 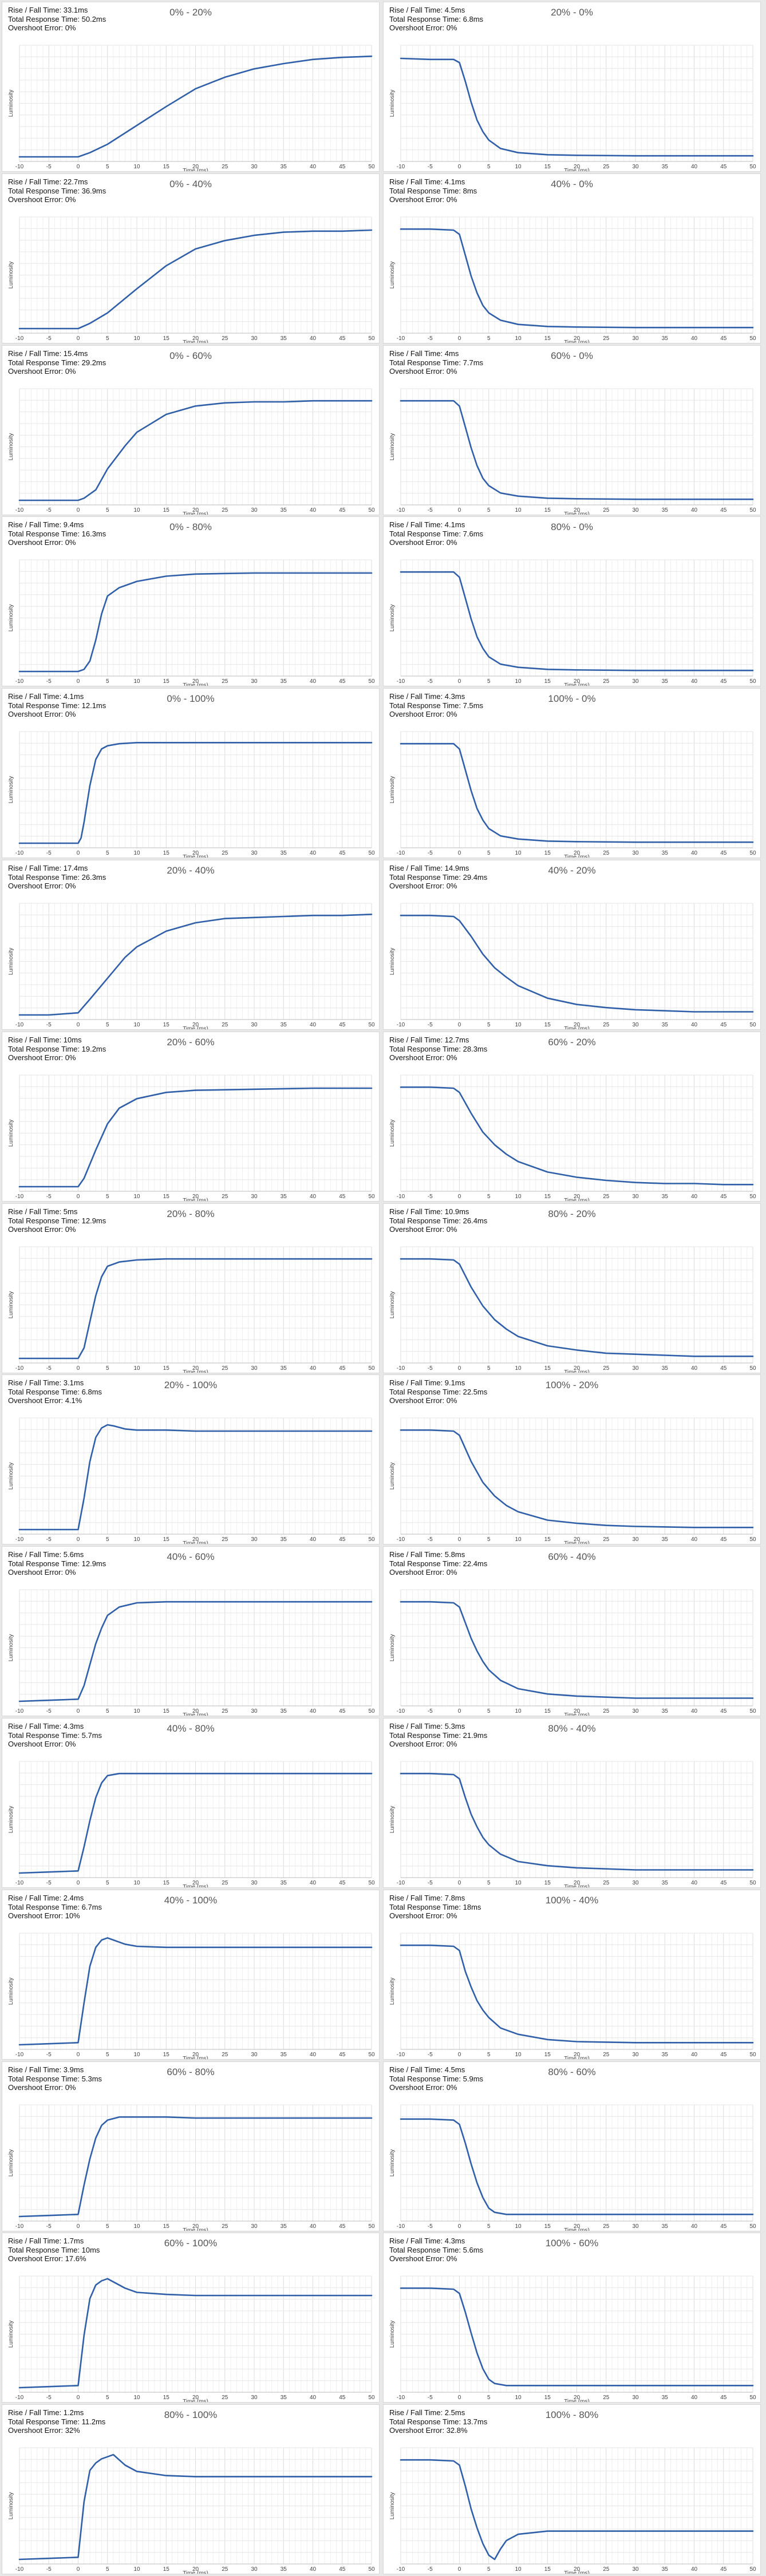 What do you see at coordinates (46, 696) in the screenshot?
I see `stat-line: Rise / Fall Time: 4.1ms` at bounding box center [46, 696].